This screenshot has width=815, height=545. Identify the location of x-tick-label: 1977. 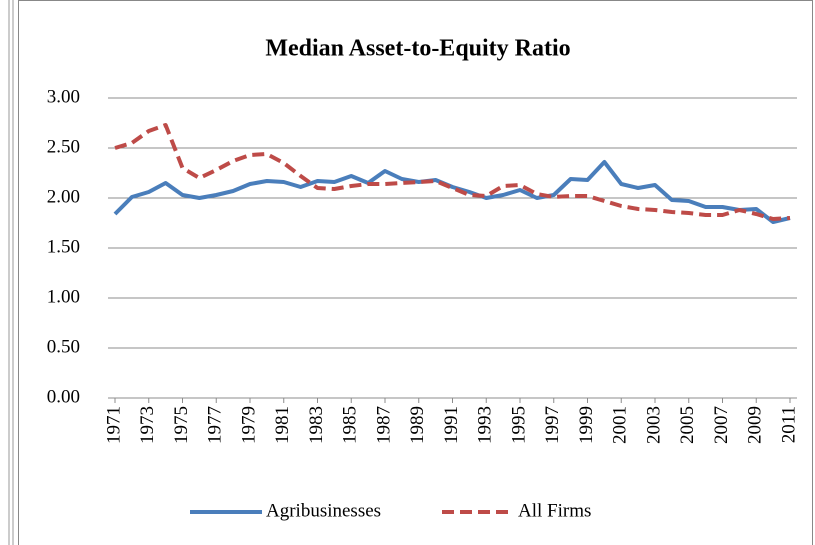
(215, 425).